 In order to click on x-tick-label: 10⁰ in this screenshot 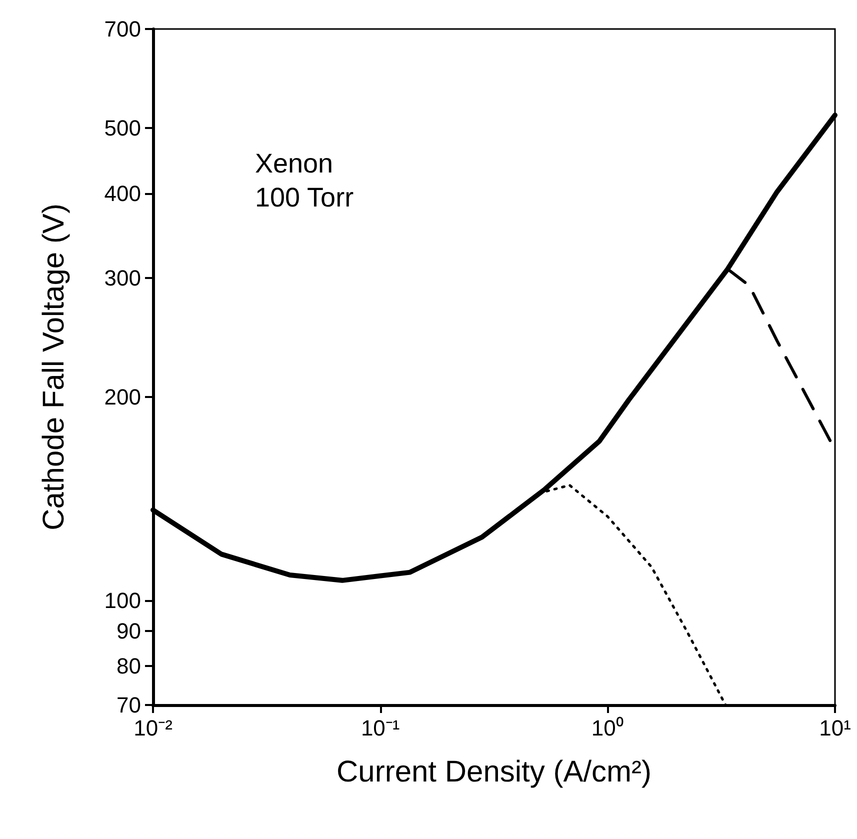, I will do `click(607, 728)`.